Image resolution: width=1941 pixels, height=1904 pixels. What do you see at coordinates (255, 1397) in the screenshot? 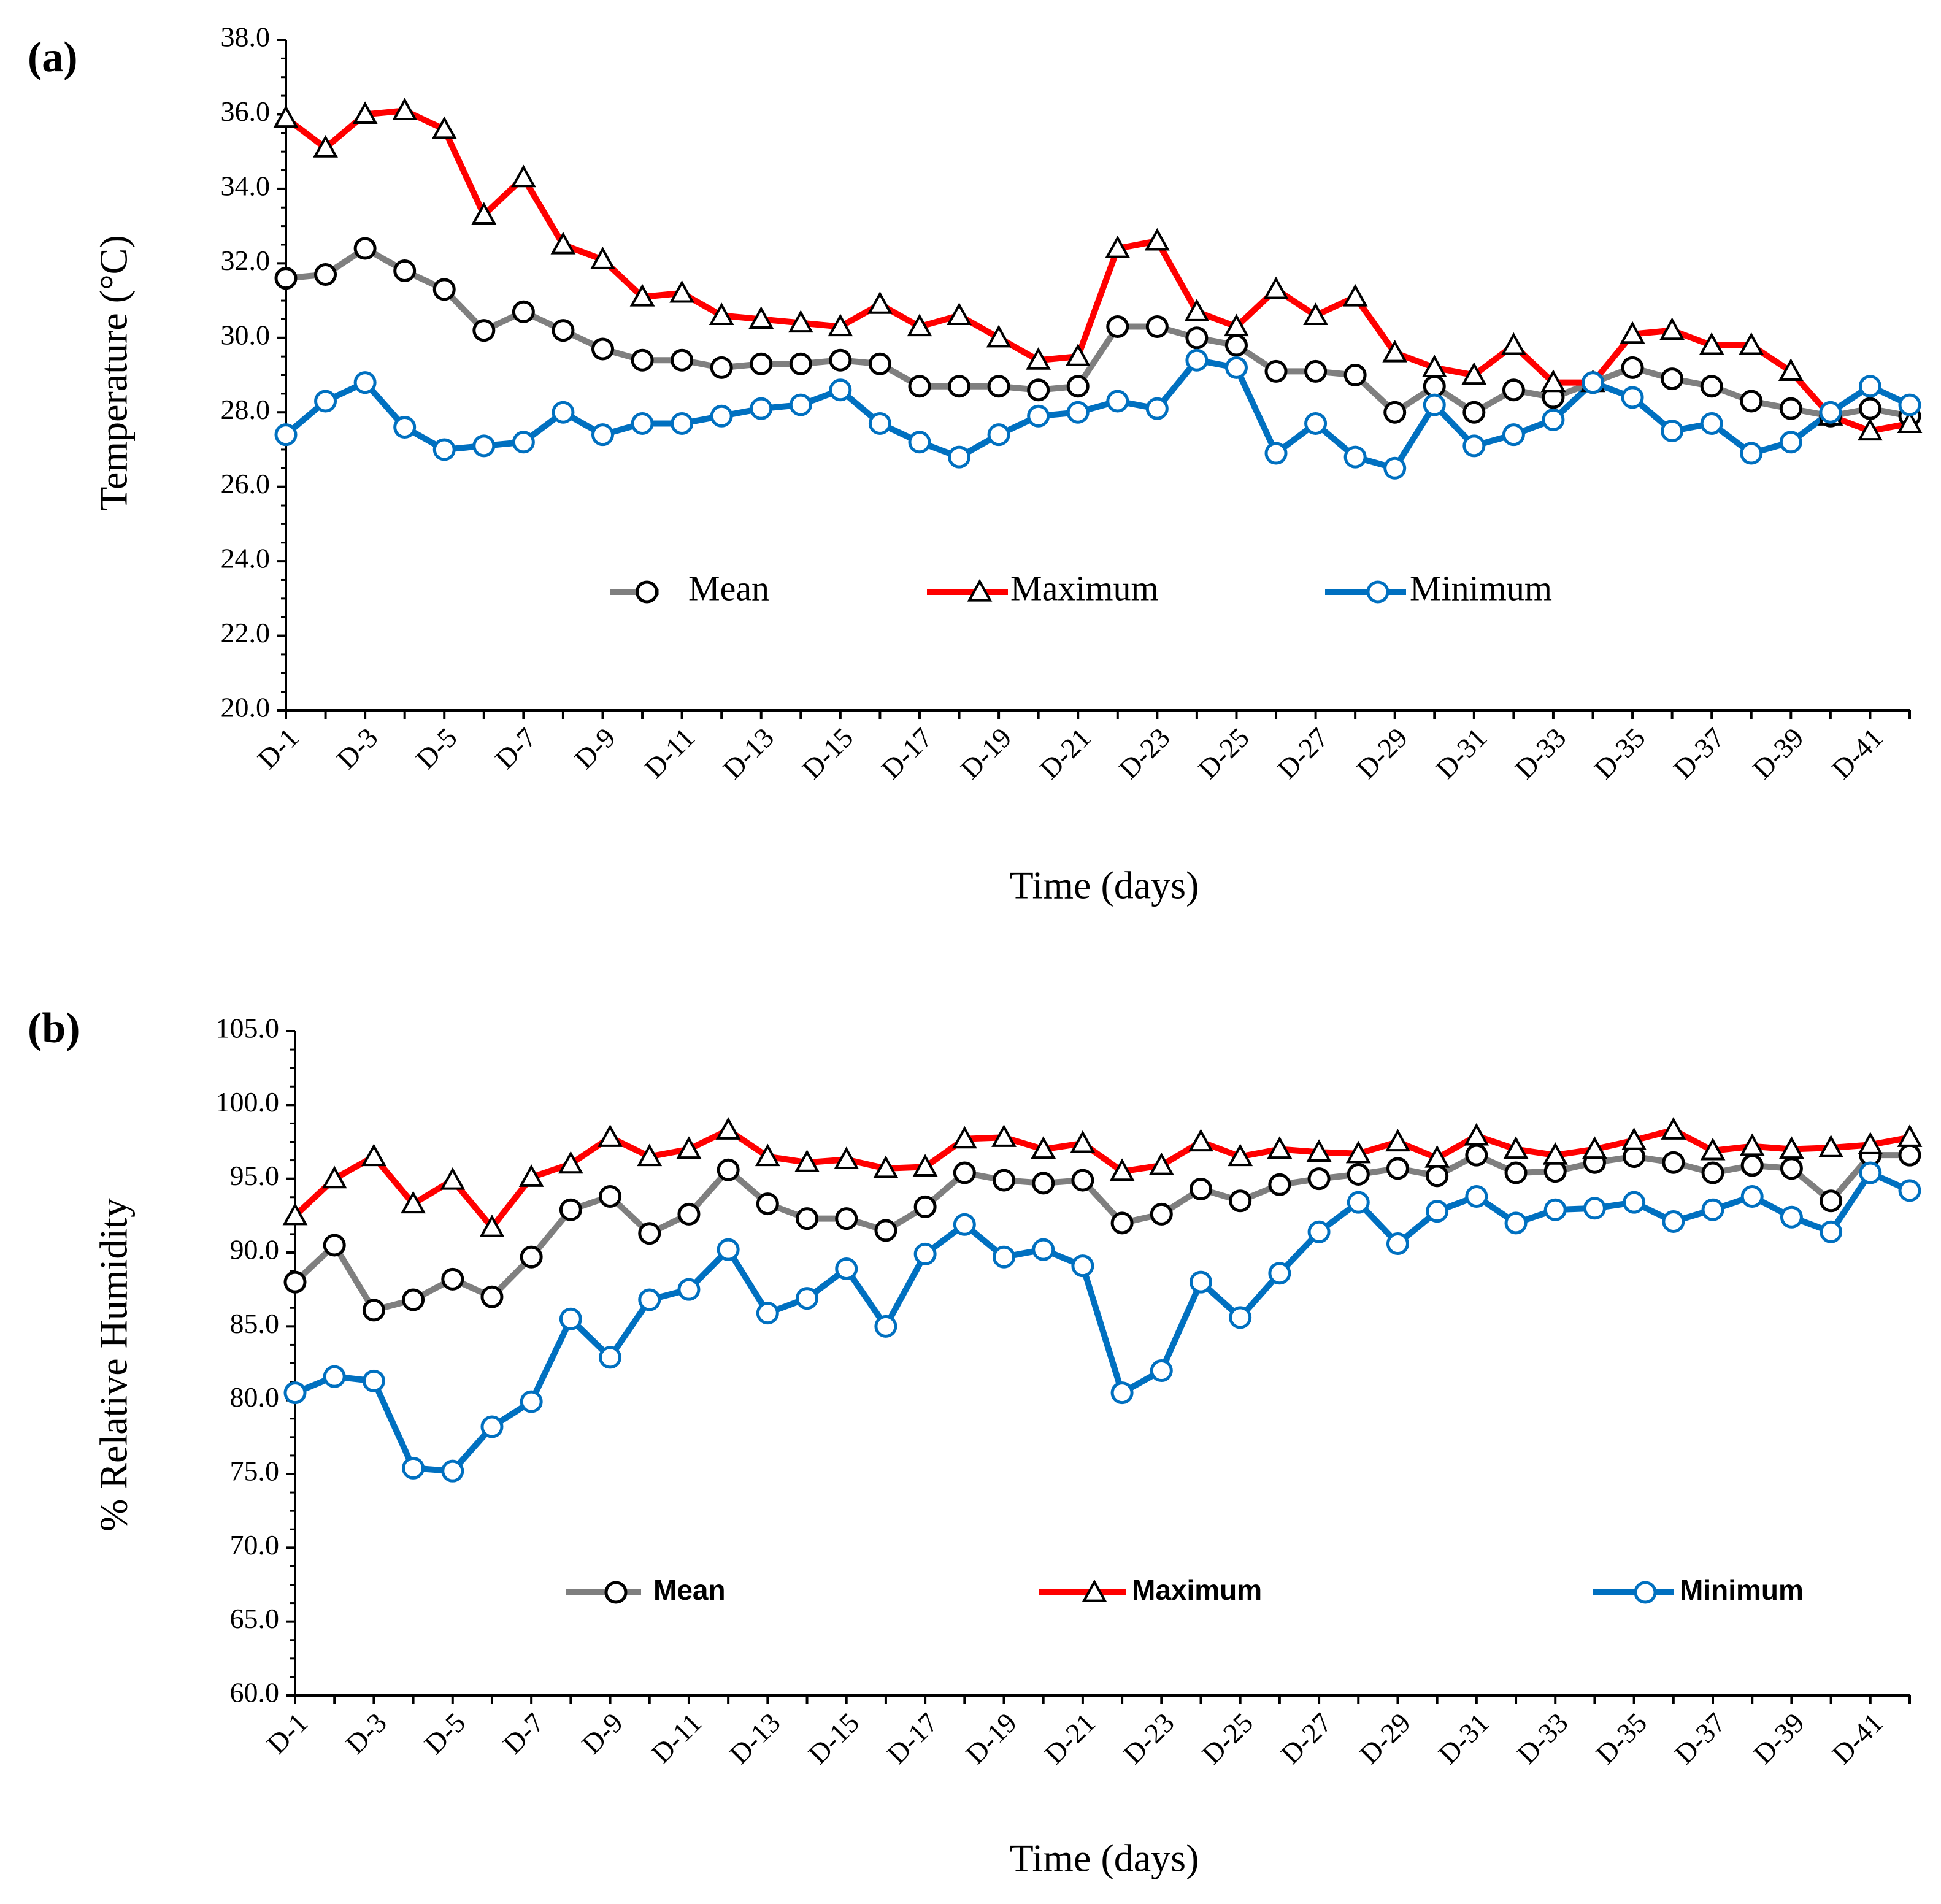
I see `y-tick-label: 80.0` at bounding box center [255, 1397].